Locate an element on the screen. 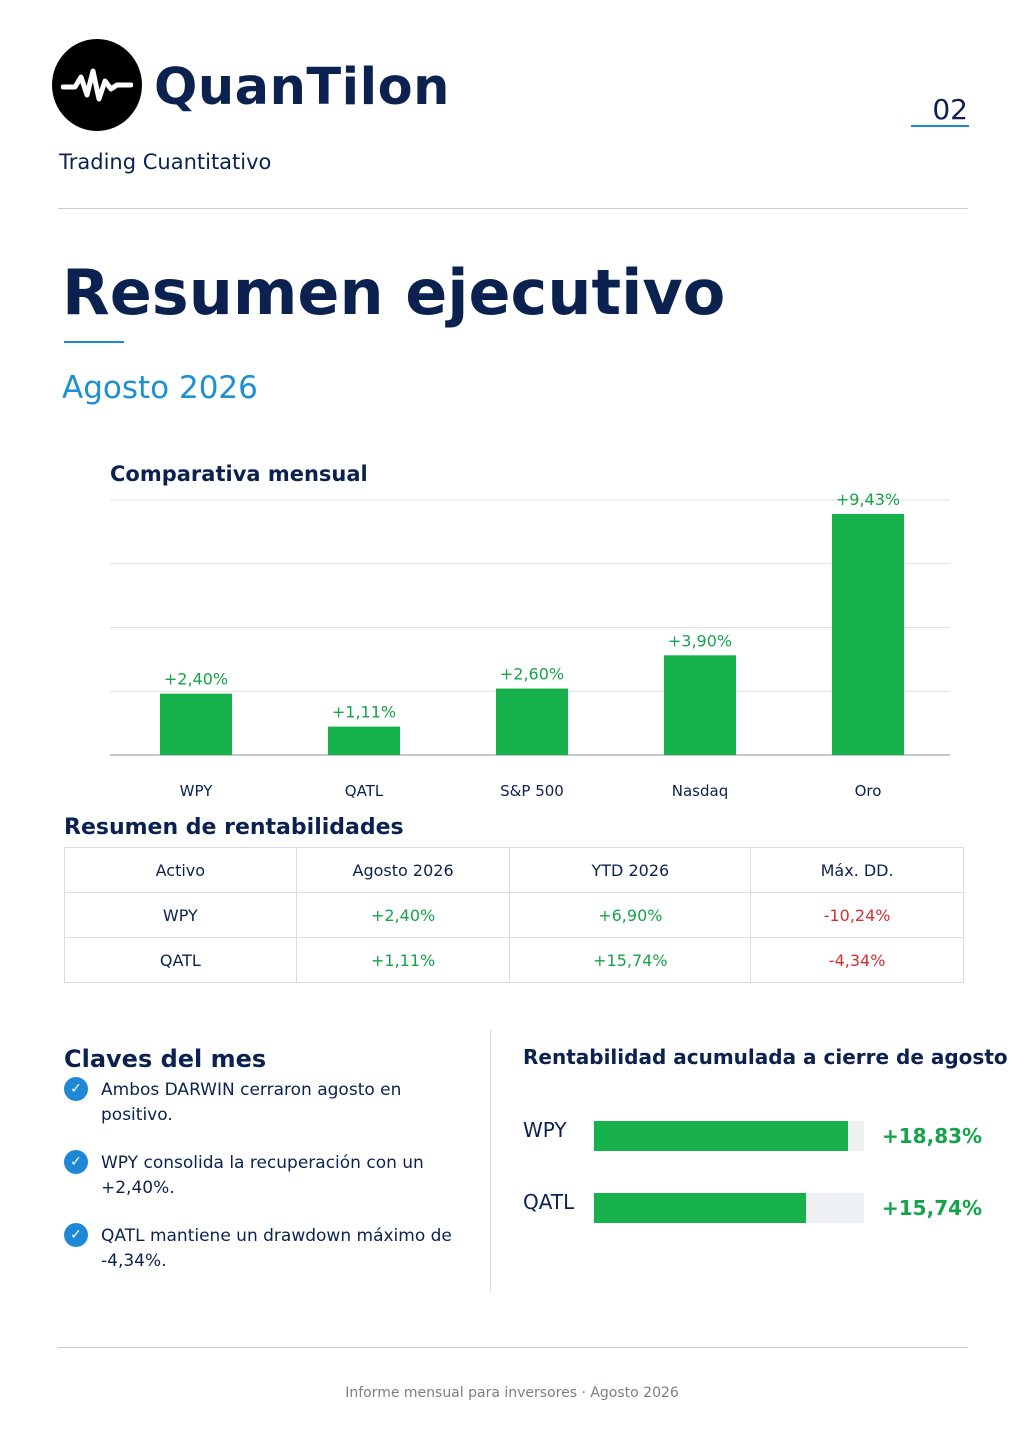  table-title: Resumen de rentabilidades is located at coordinates (234, 827).